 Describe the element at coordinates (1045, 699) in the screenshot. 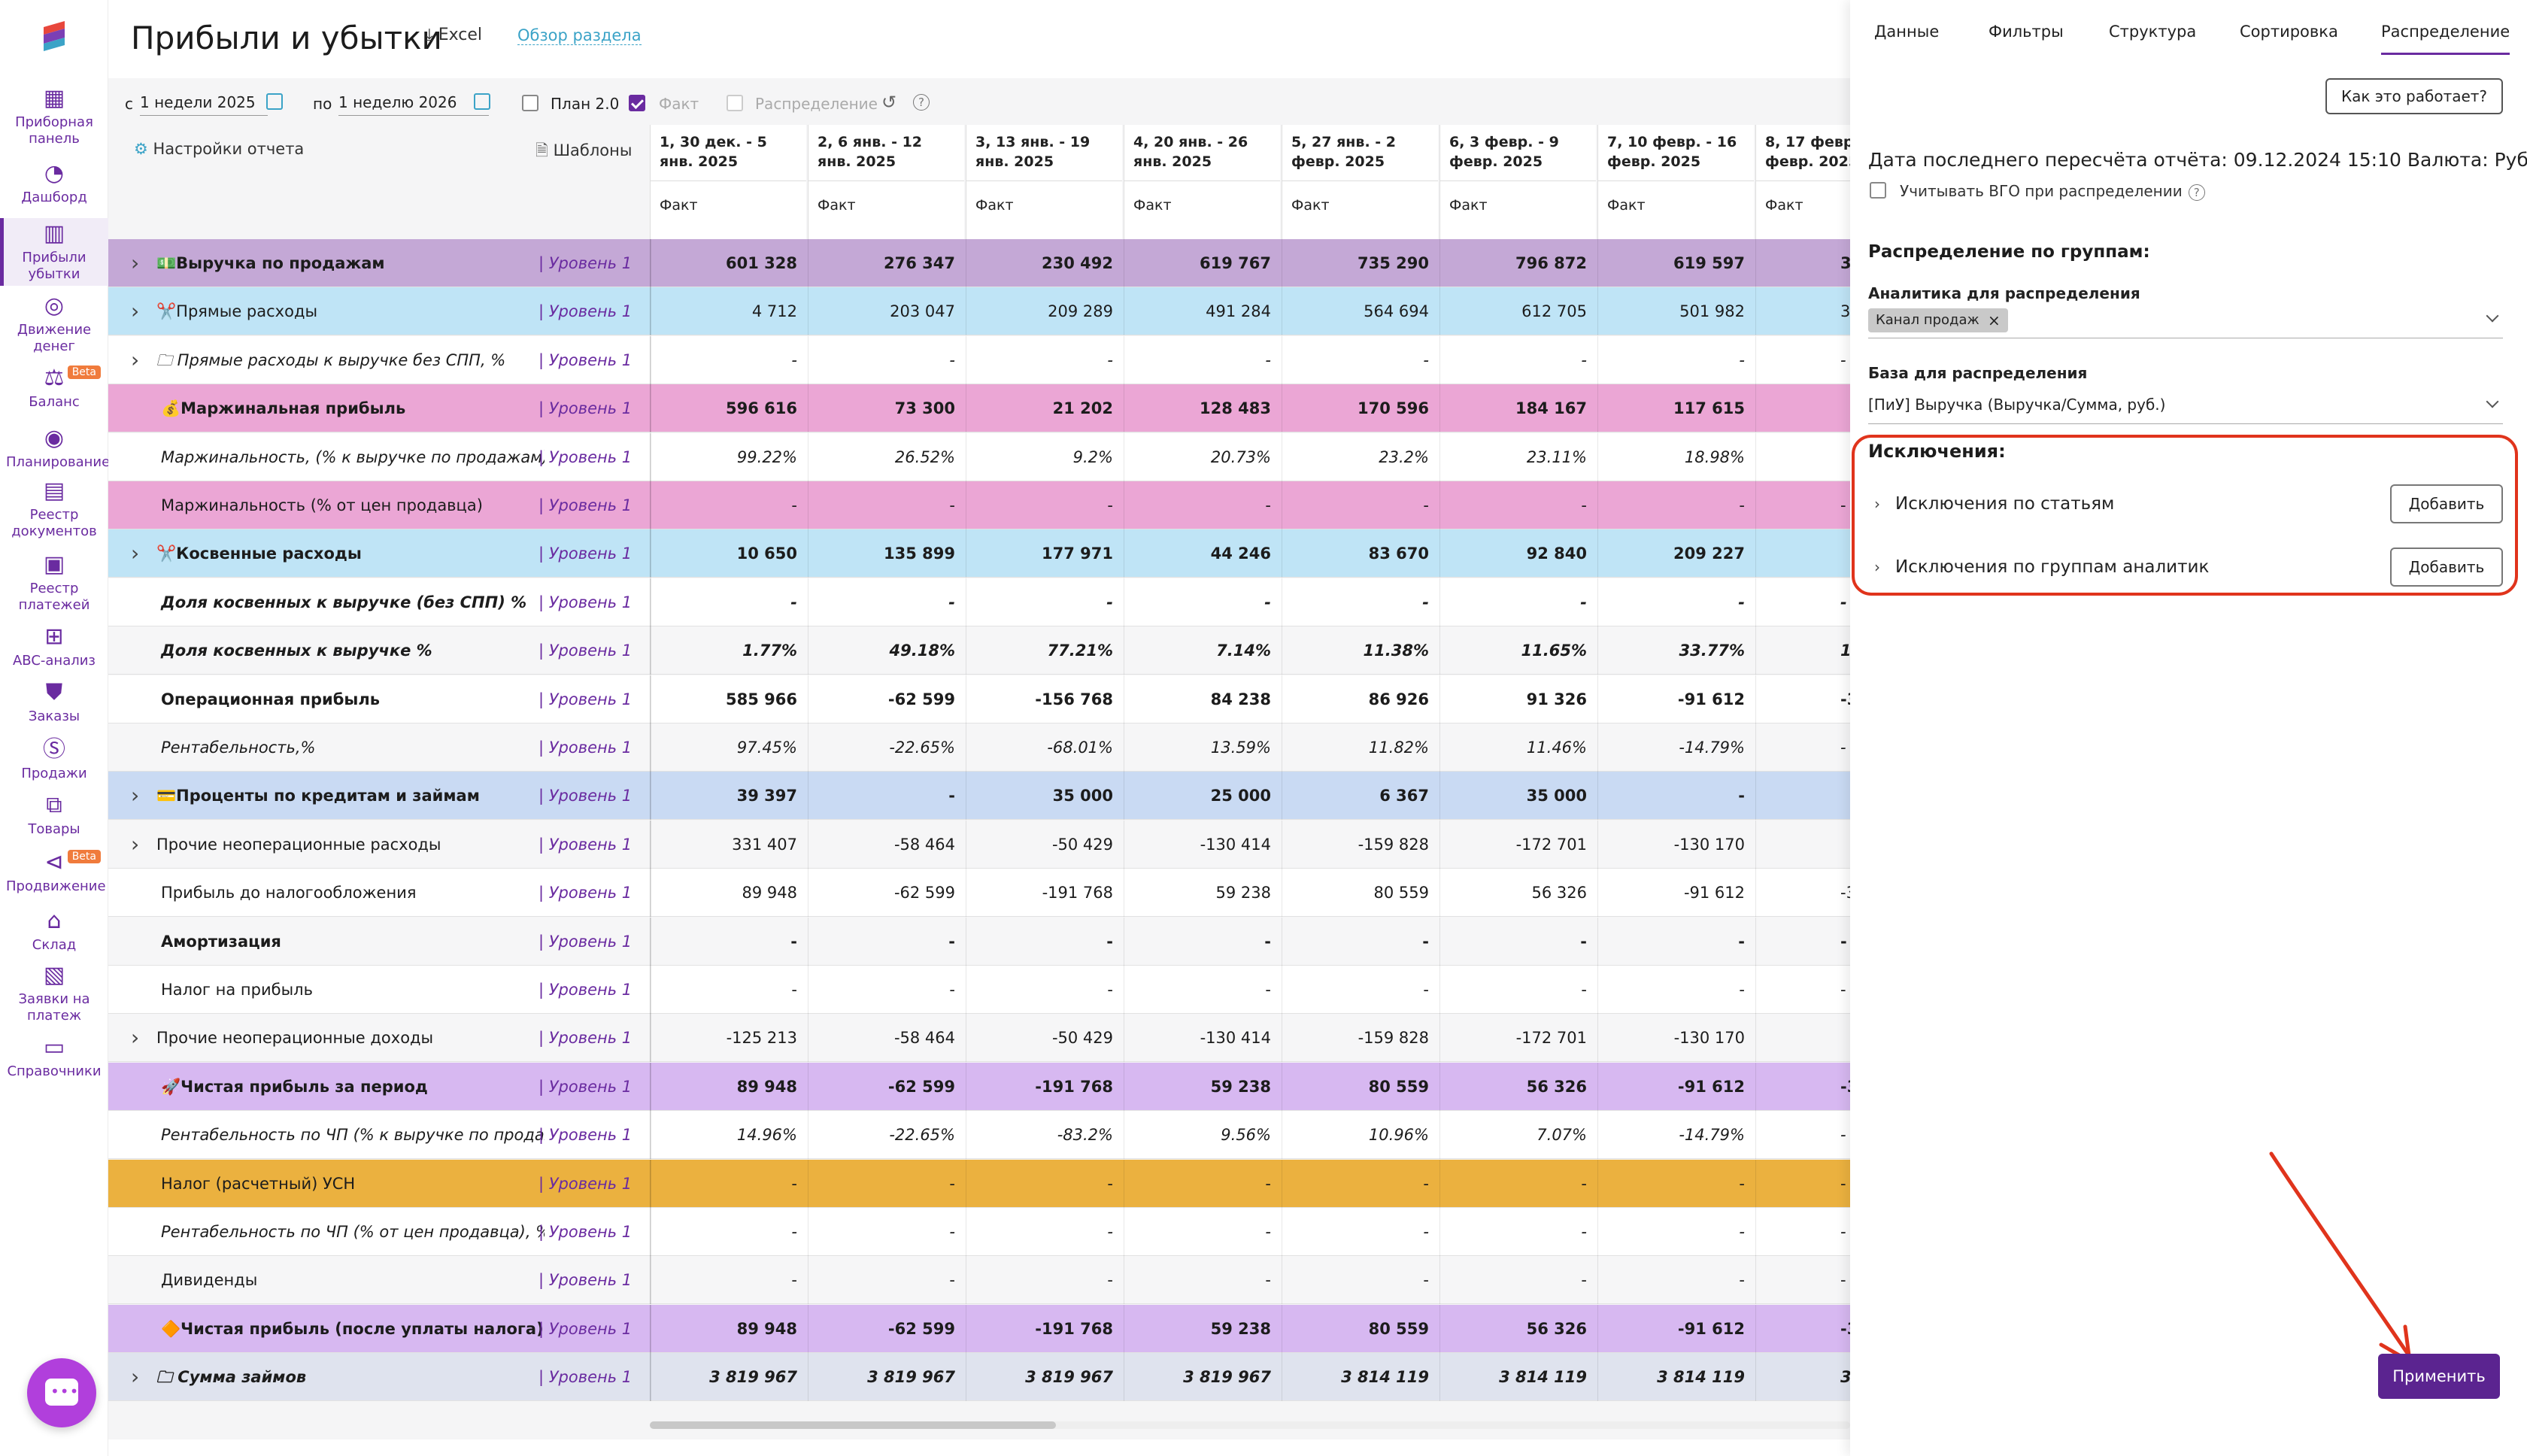

I see `value-cell: -156 768` at that location.